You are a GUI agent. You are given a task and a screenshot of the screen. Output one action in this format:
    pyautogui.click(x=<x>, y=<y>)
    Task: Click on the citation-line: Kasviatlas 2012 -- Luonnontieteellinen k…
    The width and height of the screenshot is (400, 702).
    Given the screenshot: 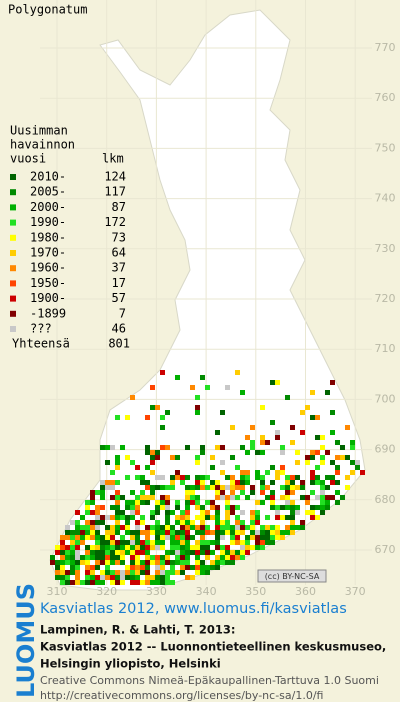 What is the action you would take?
    pyautogui.click(x=213, y=647)
    